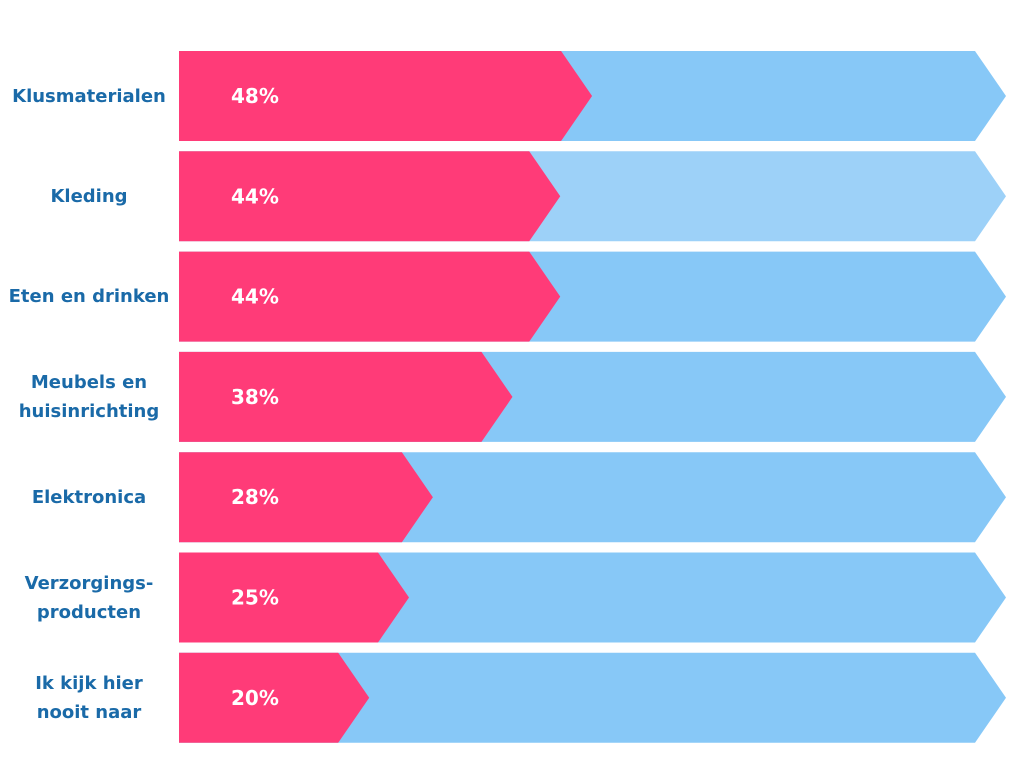 The height and width of the screenshot is (772, 1024). I want to click on category-label: Klusmaterialen, so click(89, 96).